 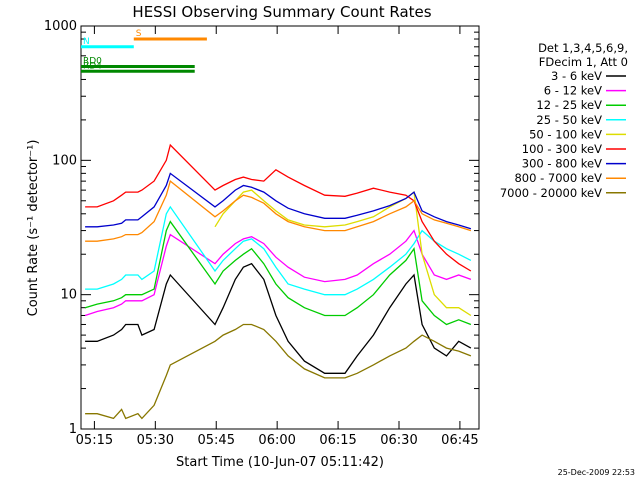 What do you see at coordinates (583, 62) in the screenshot?
I see `legend-header: FDecim 1, Att 0` at bounding box center [583, 62].